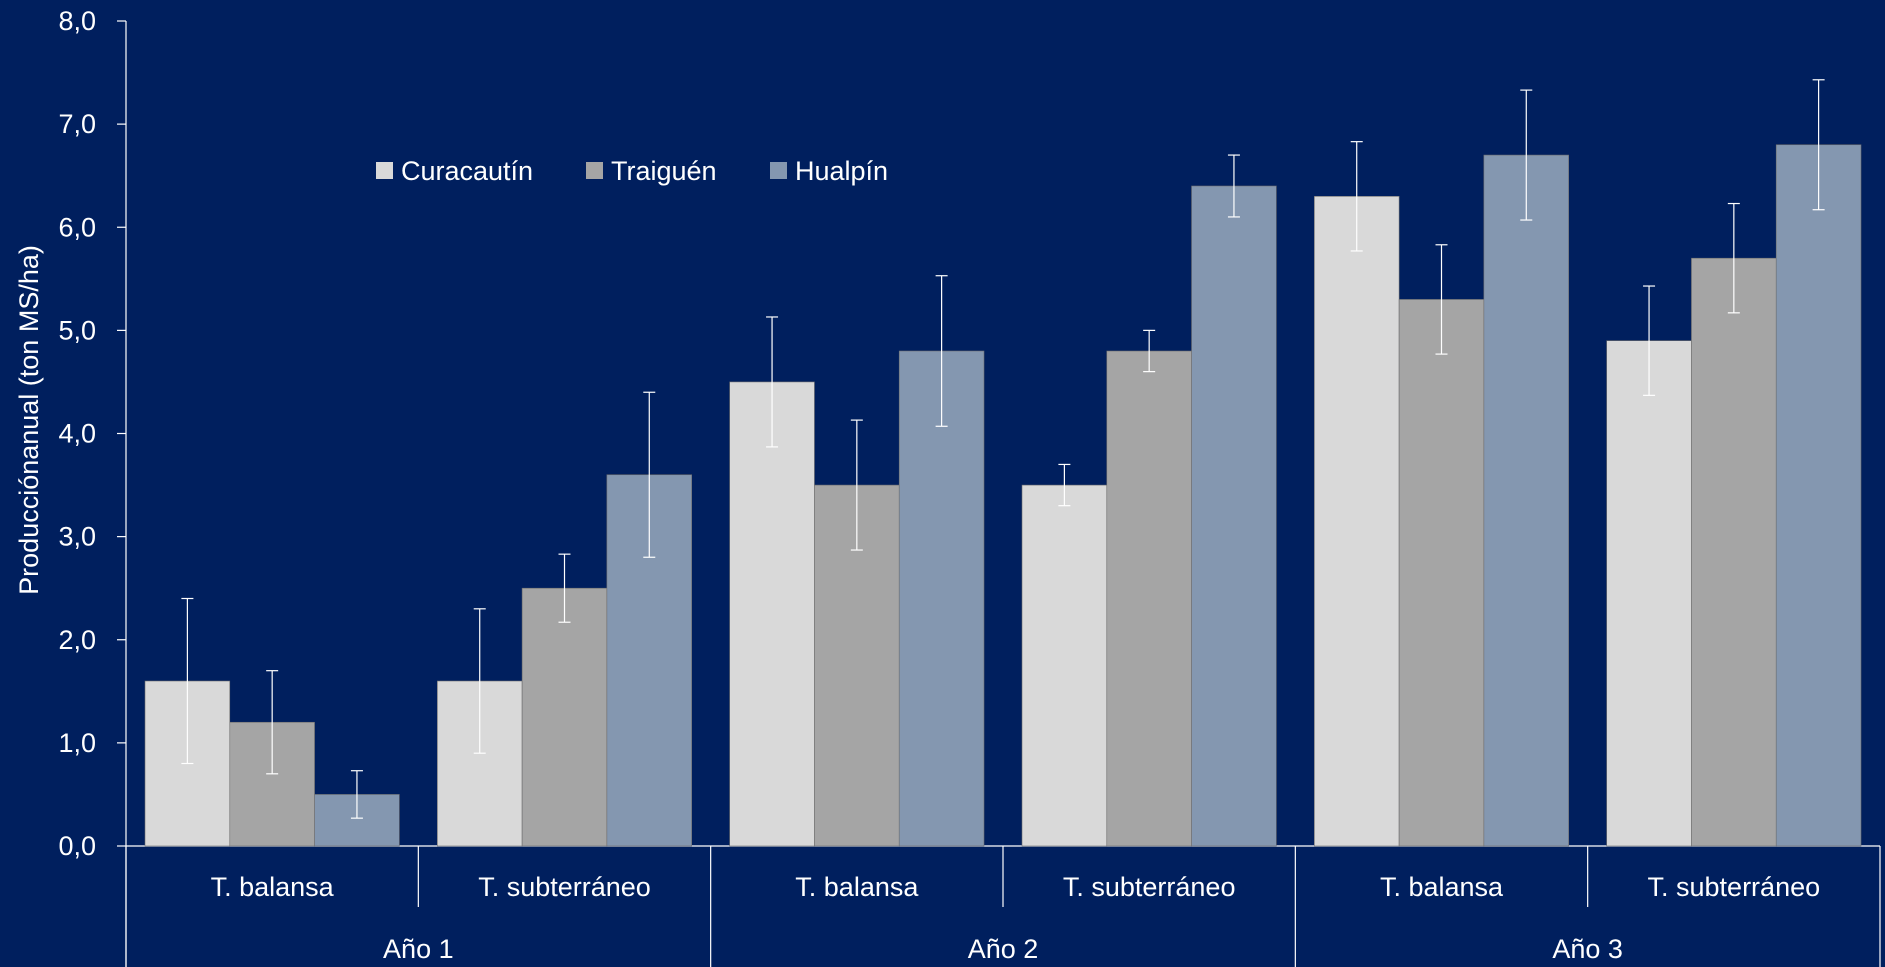 The image size is (1885, 967). What do you see at coordinates (664, 171) in the screenshot?
I see `legend-label: Traiguén` at bounding box center [664, 171].